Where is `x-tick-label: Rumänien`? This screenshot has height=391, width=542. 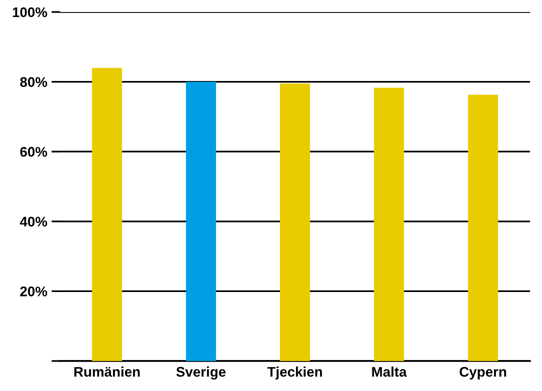
x-tick-label: Rumänien is located at coordinates (107, 371).